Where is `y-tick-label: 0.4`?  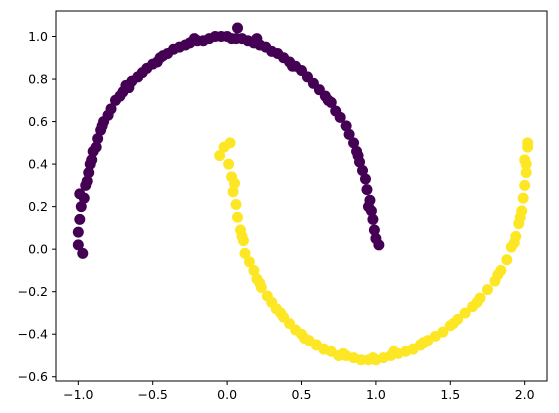 y-tick-label: 0.4 is located at coordinates (38, 164).